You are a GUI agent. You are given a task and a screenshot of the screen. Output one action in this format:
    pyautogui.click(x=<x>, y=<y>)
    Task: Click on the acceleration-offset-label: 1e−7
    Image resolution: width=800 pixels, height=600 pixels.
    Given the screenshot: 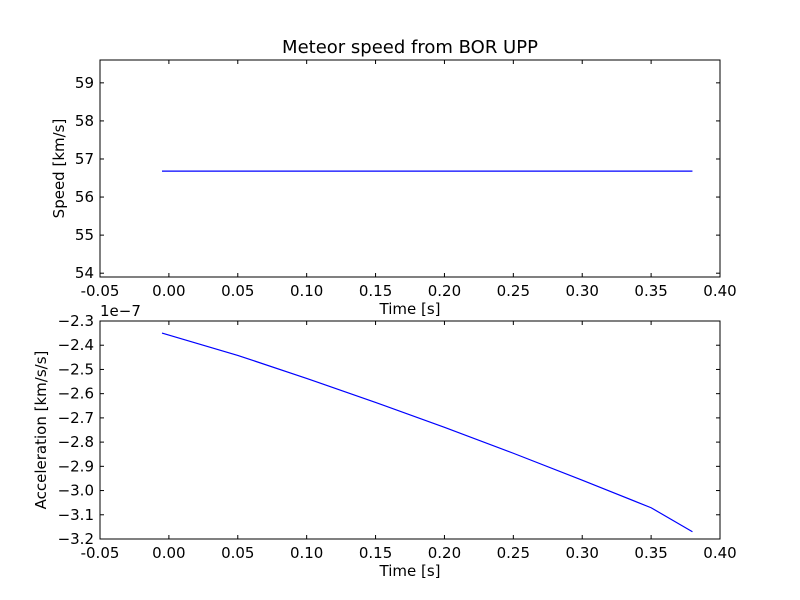 What is the action you would take?
    pyautogui.click(x=120, y=311)
    